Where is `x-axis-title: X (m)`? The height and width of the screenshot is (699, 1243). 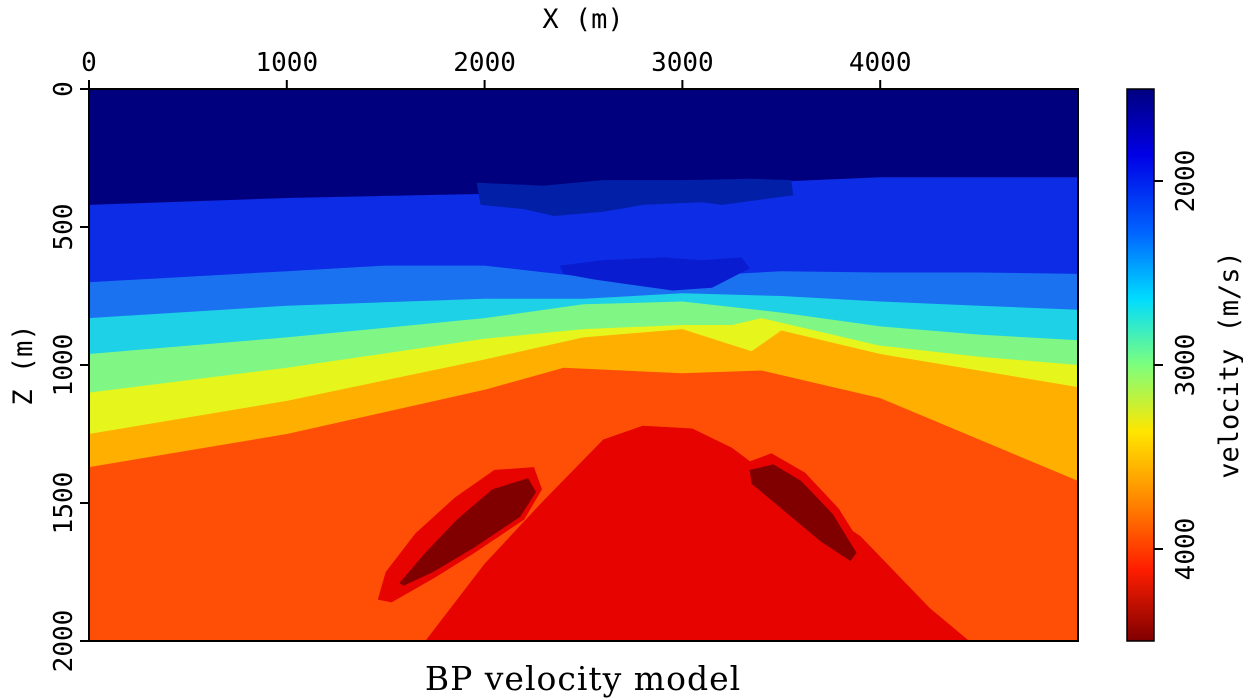 x-axis-title: X (m) is located at coordinates (582, 19).